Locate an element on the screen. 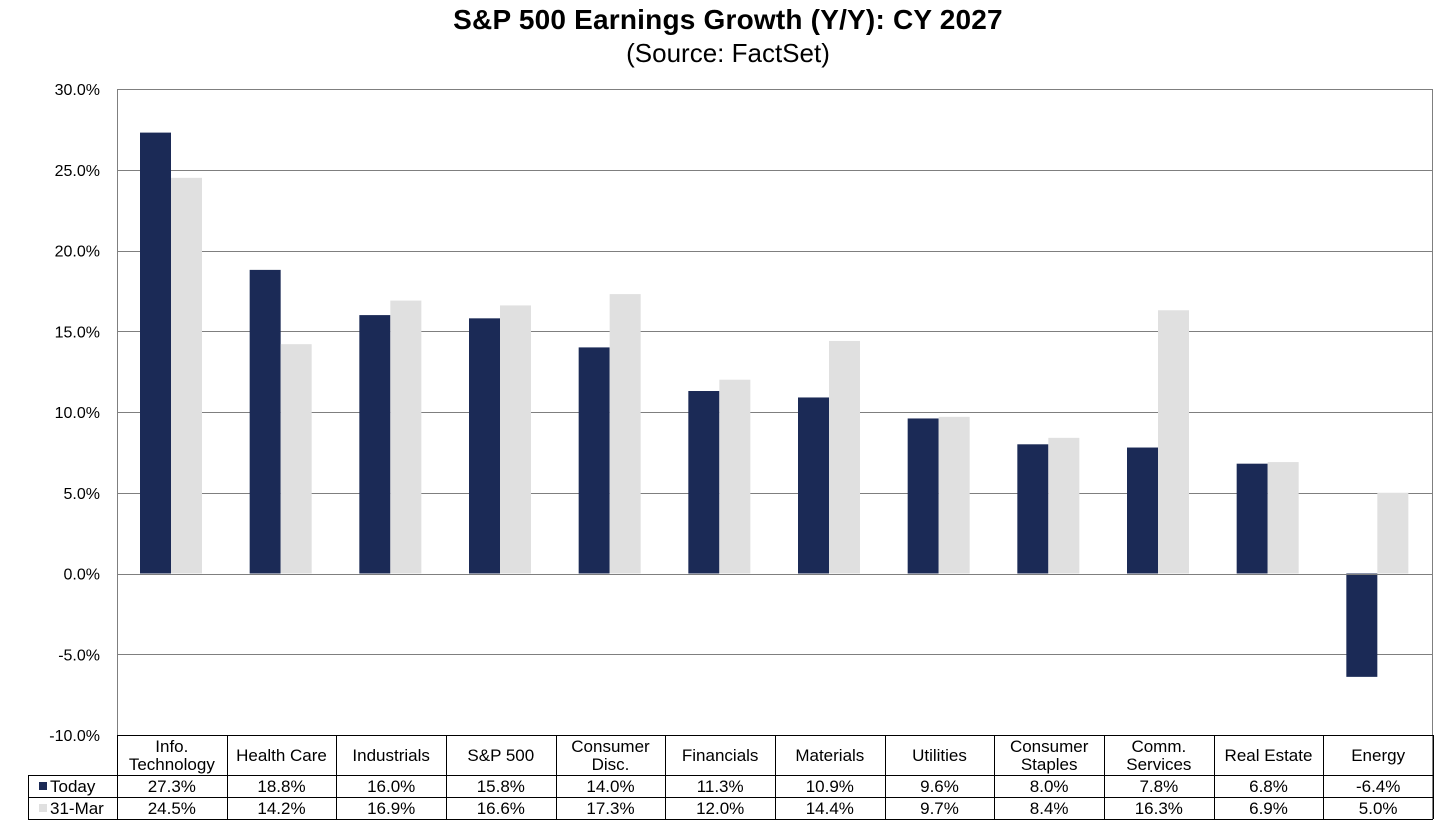 The image size is (1456, 829). x-category-label: Energy is located at coordinates (1378, 755).